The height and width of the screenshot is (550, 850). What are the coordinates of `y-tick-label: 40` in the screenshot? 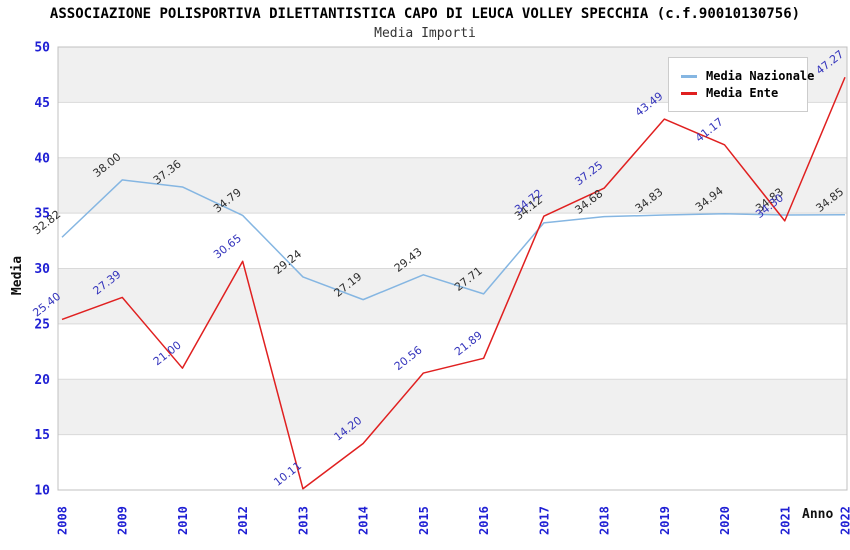 It's located at (42, 158).